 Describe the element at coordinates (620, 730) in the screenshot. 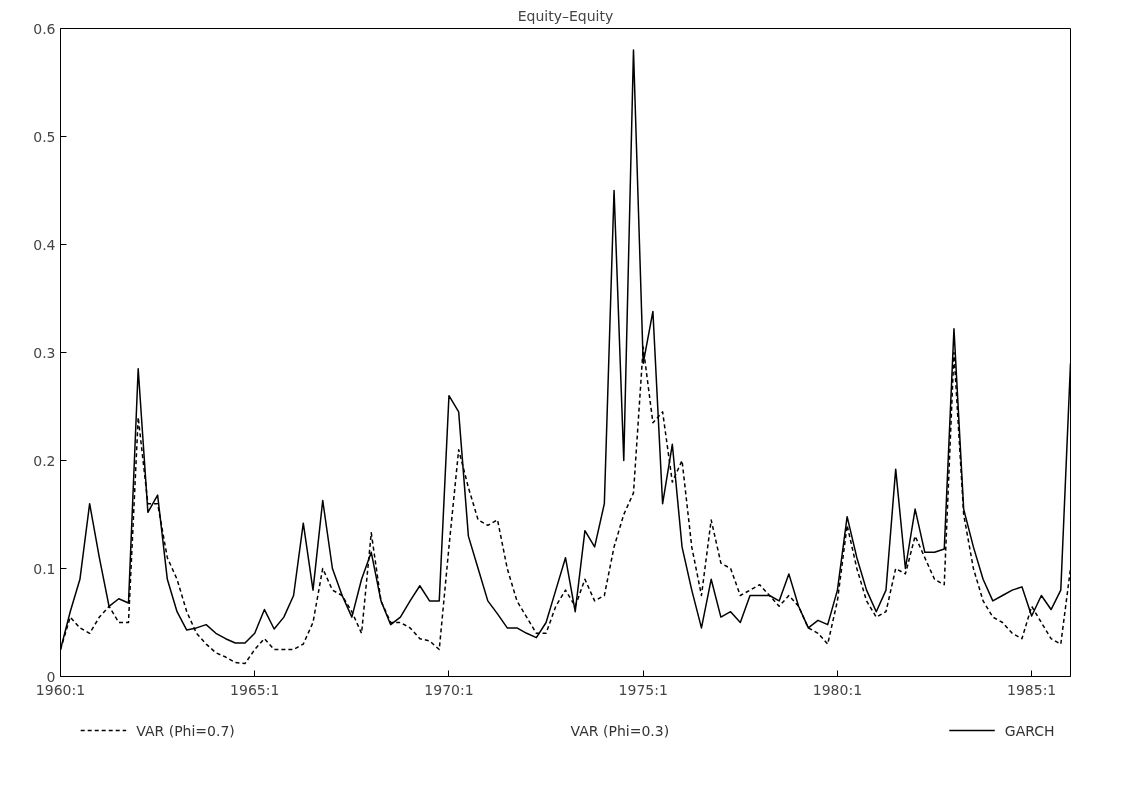

I see `text: VAR (Phi=0.3)` at that location.